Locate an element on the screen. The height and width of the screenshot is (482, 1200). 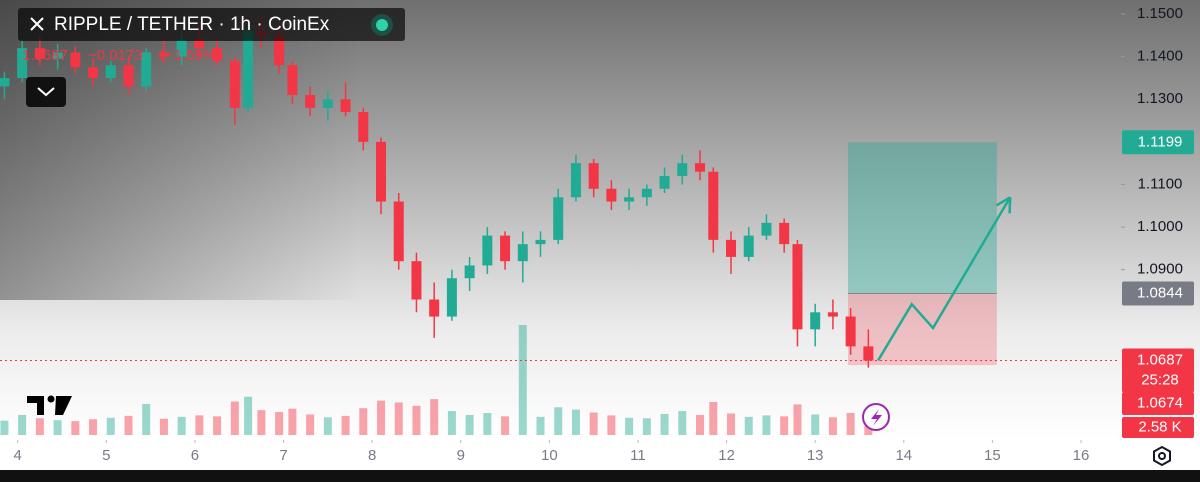
logo-t is located at coordinates (35, 405).